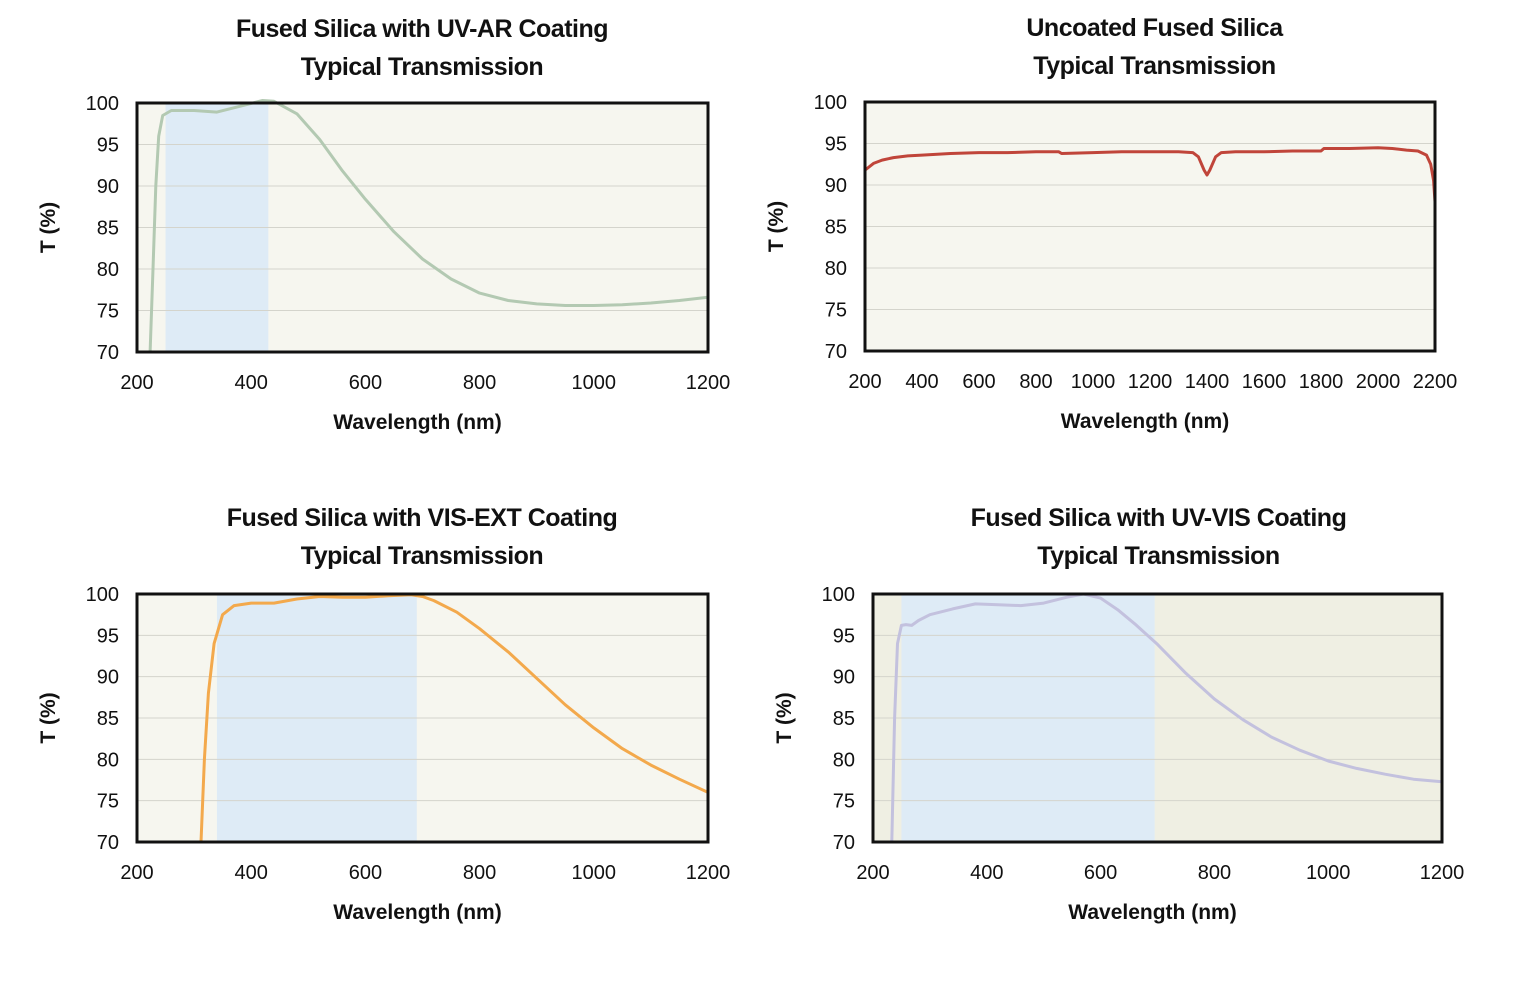 The width and height of the screenshot is (1539, 990). Describe the element at coordinates (1378, 382) in the screenshot. I see `x-tick-label: 2000` at that location.